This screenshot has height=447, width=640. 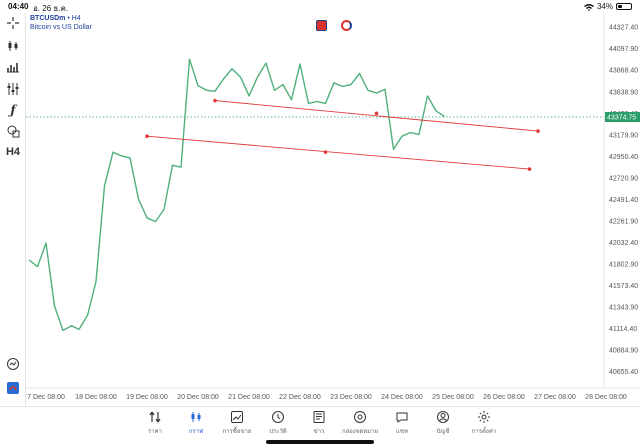 I want to click on status-bar: 04:40 อ. 26 ธ.ค. 34%, so click(x=320, y=6).